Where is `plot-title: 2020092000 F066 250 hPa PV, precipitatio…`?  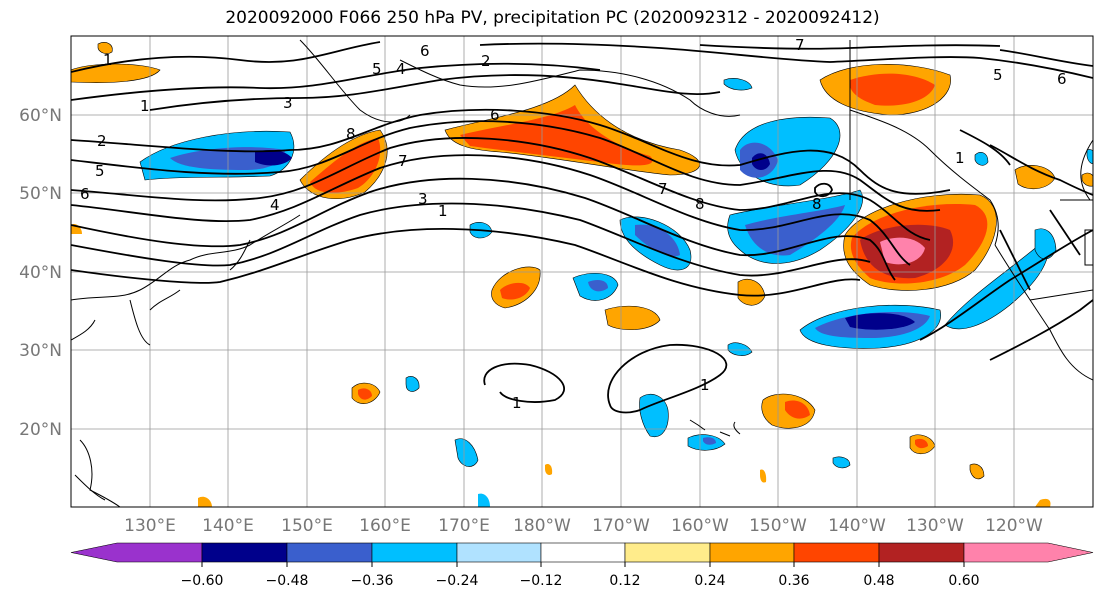
plot-title: 2020092000 F066 250 hPa PV, precipitatio… is located at coordinates (552, 18).